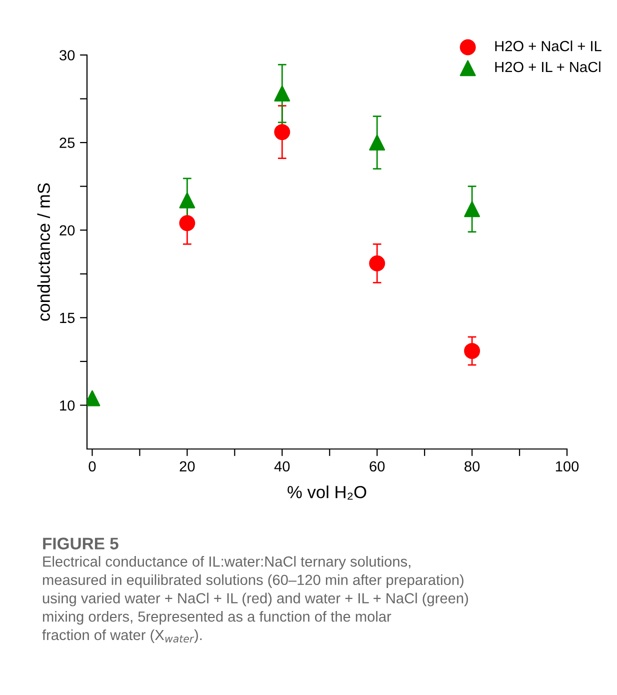 The height and width of the screenshot is (695, 617). What do you see at coordinates (377, 466) in the screenshot?
I see `x-tick-label: 60` at bounding box center [377, 466].